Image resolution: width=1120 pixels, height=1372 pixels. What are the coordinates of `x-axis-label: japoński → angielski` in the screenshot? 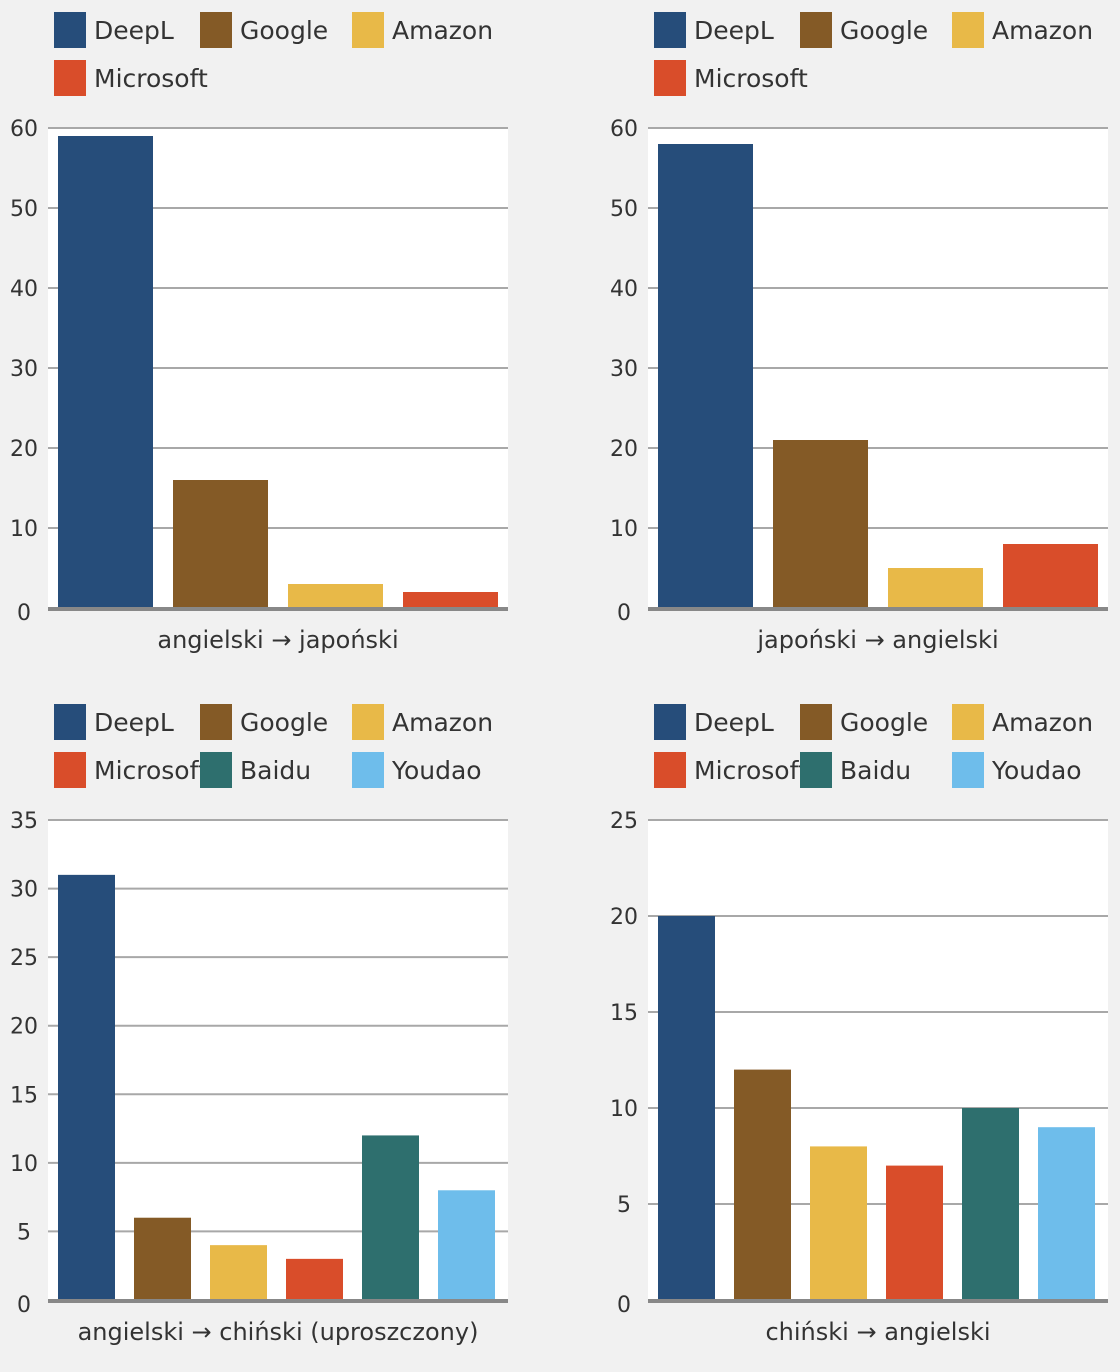 It's located at (877, 640).